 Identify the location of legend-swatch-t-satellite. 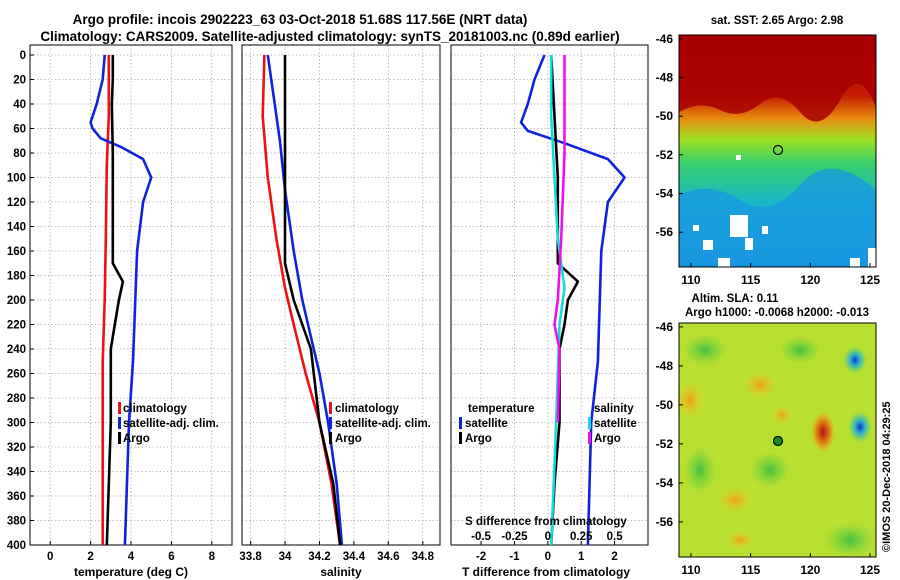
(460, 423).